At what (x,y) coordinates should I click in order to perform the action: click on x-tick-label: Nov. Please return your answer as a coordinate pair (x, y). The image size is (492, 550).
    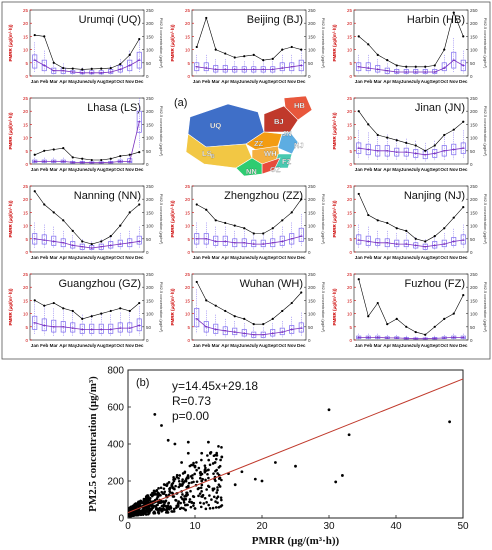
    Looking at the image, I should click on (453, 169).